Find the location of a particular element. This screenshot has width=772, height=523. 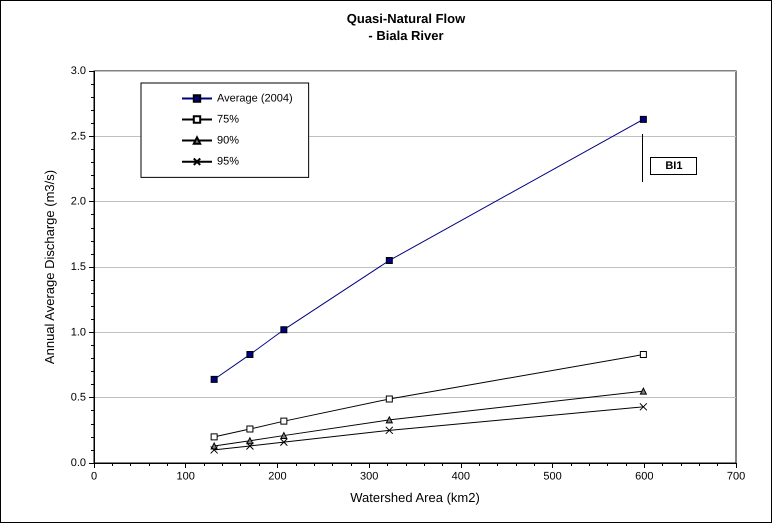

x-tick-label: 500 is located at coordinates (552, 476).